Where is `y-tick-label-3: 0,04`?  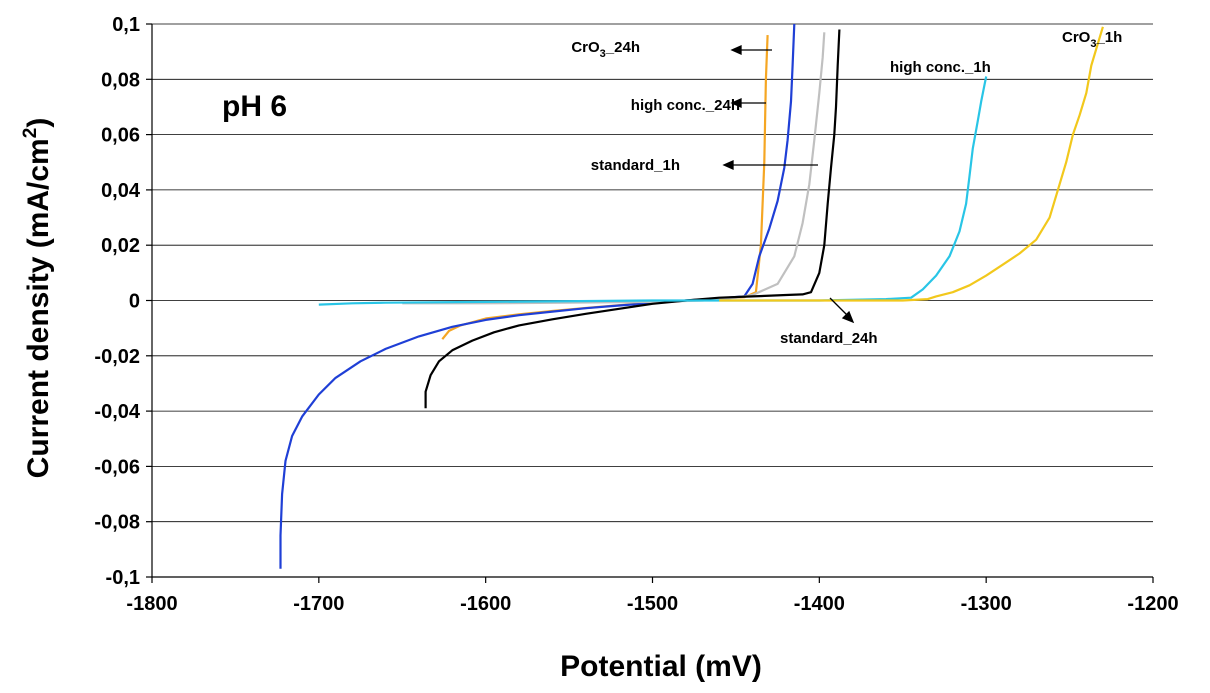 y-tick-label-3: 0,04 is located at coordinates (121, 191).